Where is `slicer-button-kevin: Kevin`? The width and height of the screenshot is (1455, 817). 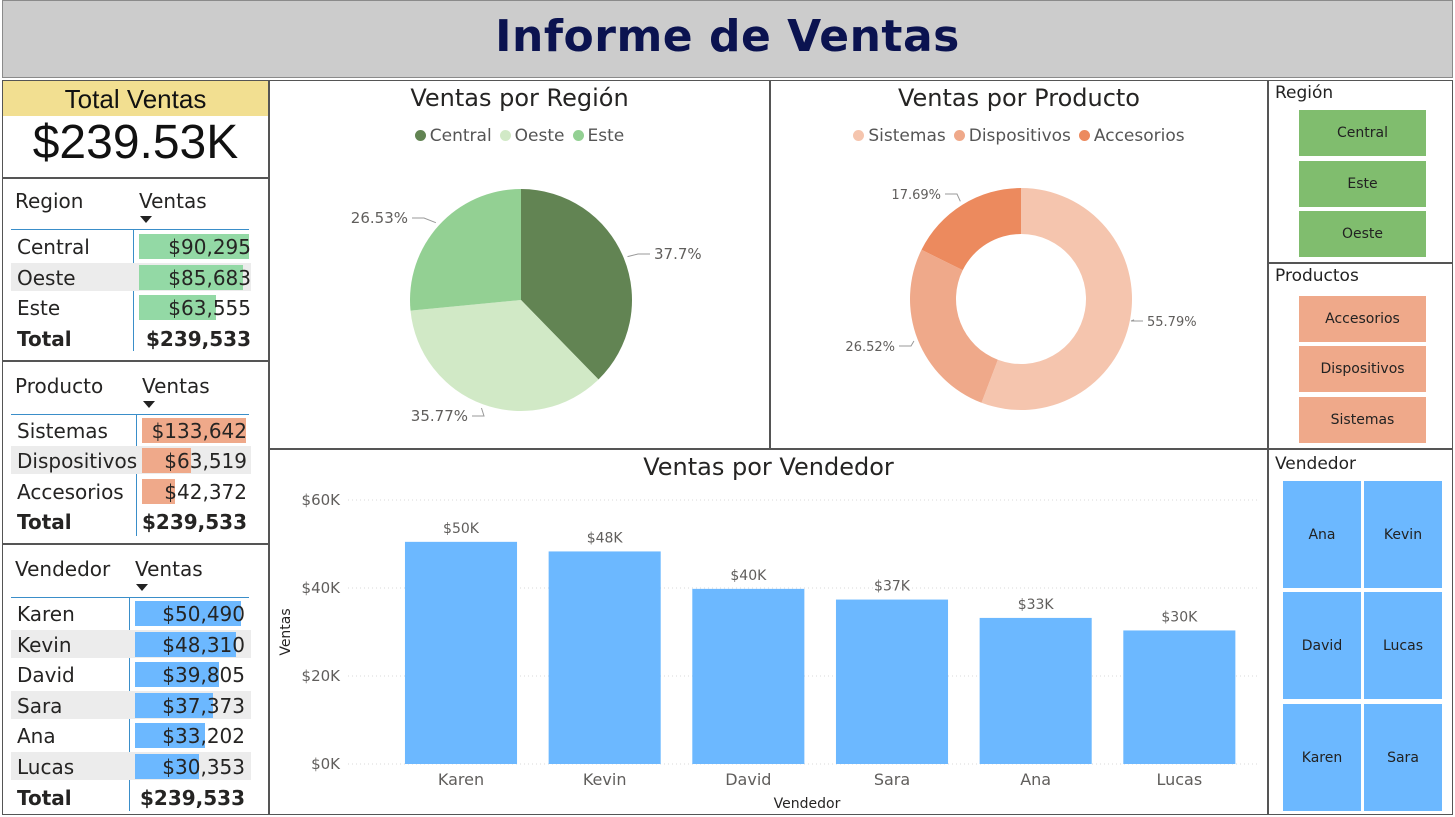 slicer-button-kevin: Kevin is located at coordinates (1403, 534).